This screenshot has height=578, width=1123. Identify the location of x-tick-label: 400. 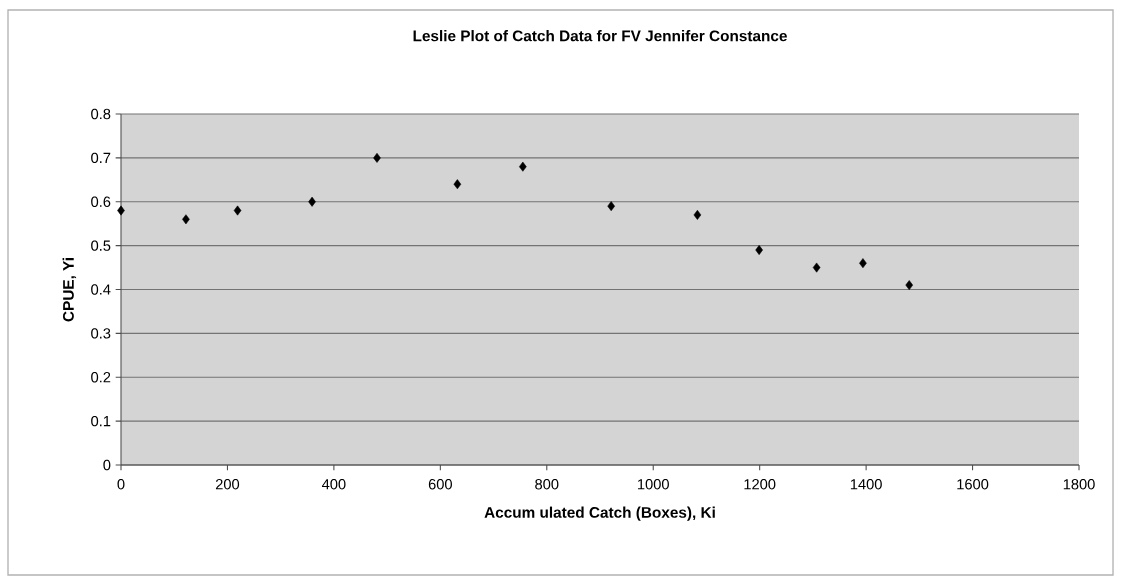
(333, 484).